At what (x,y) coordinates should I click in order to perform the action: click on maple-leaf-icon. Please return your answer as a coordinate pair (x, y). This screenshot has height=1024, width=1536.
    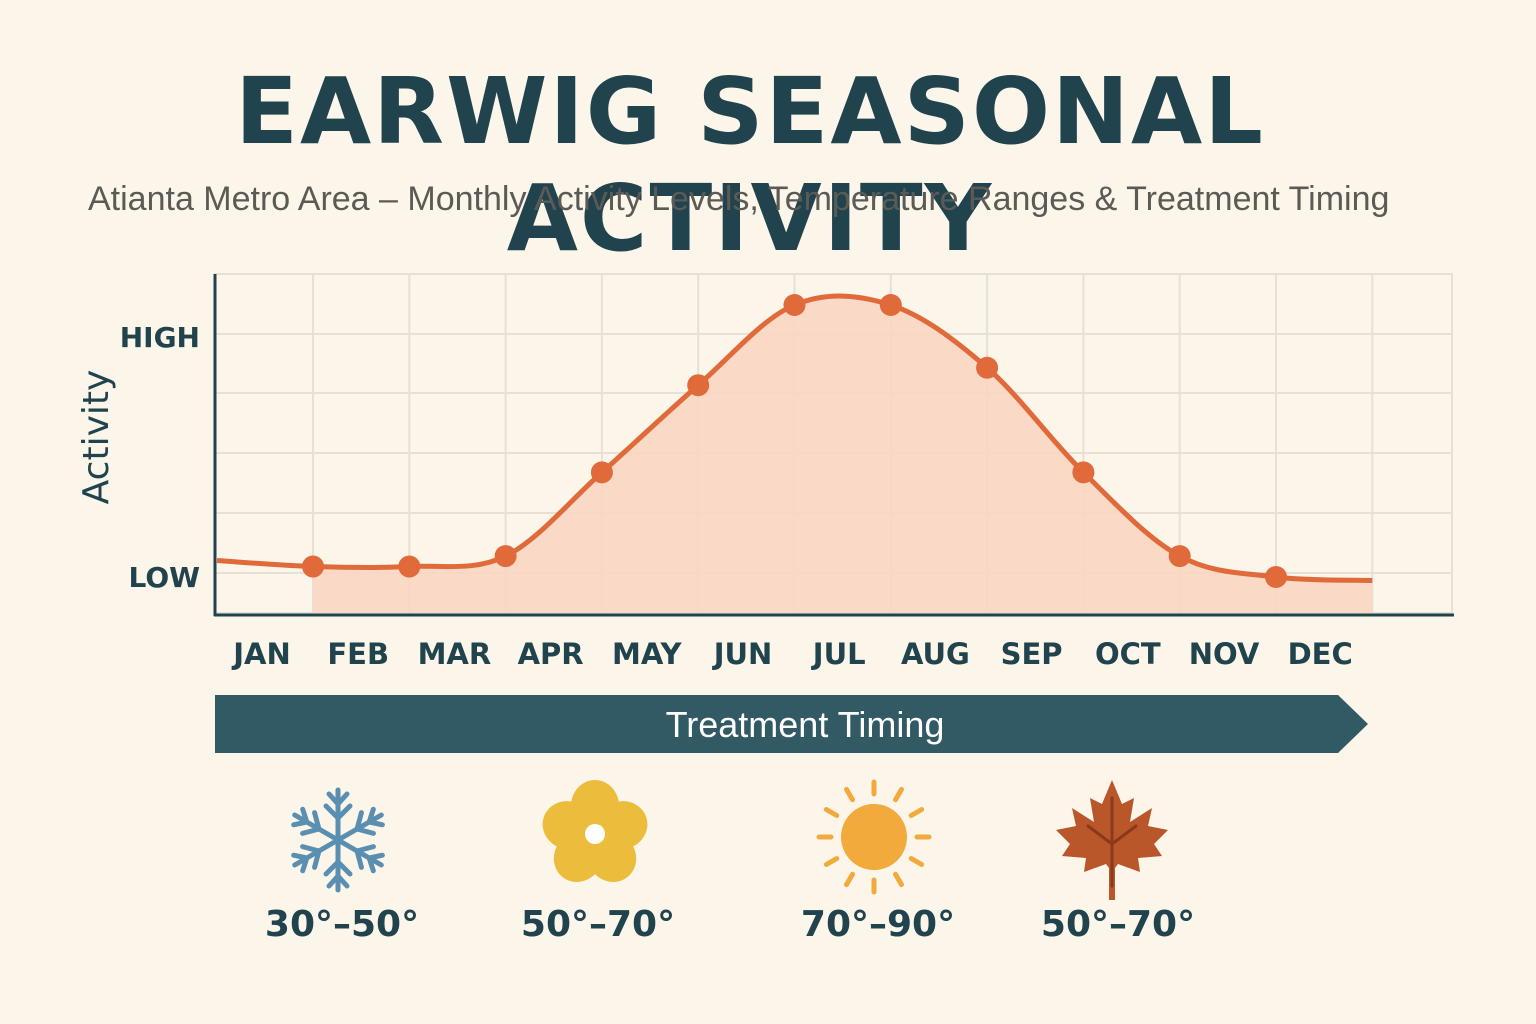
    Looking at the image, I should click on (1112, 840).